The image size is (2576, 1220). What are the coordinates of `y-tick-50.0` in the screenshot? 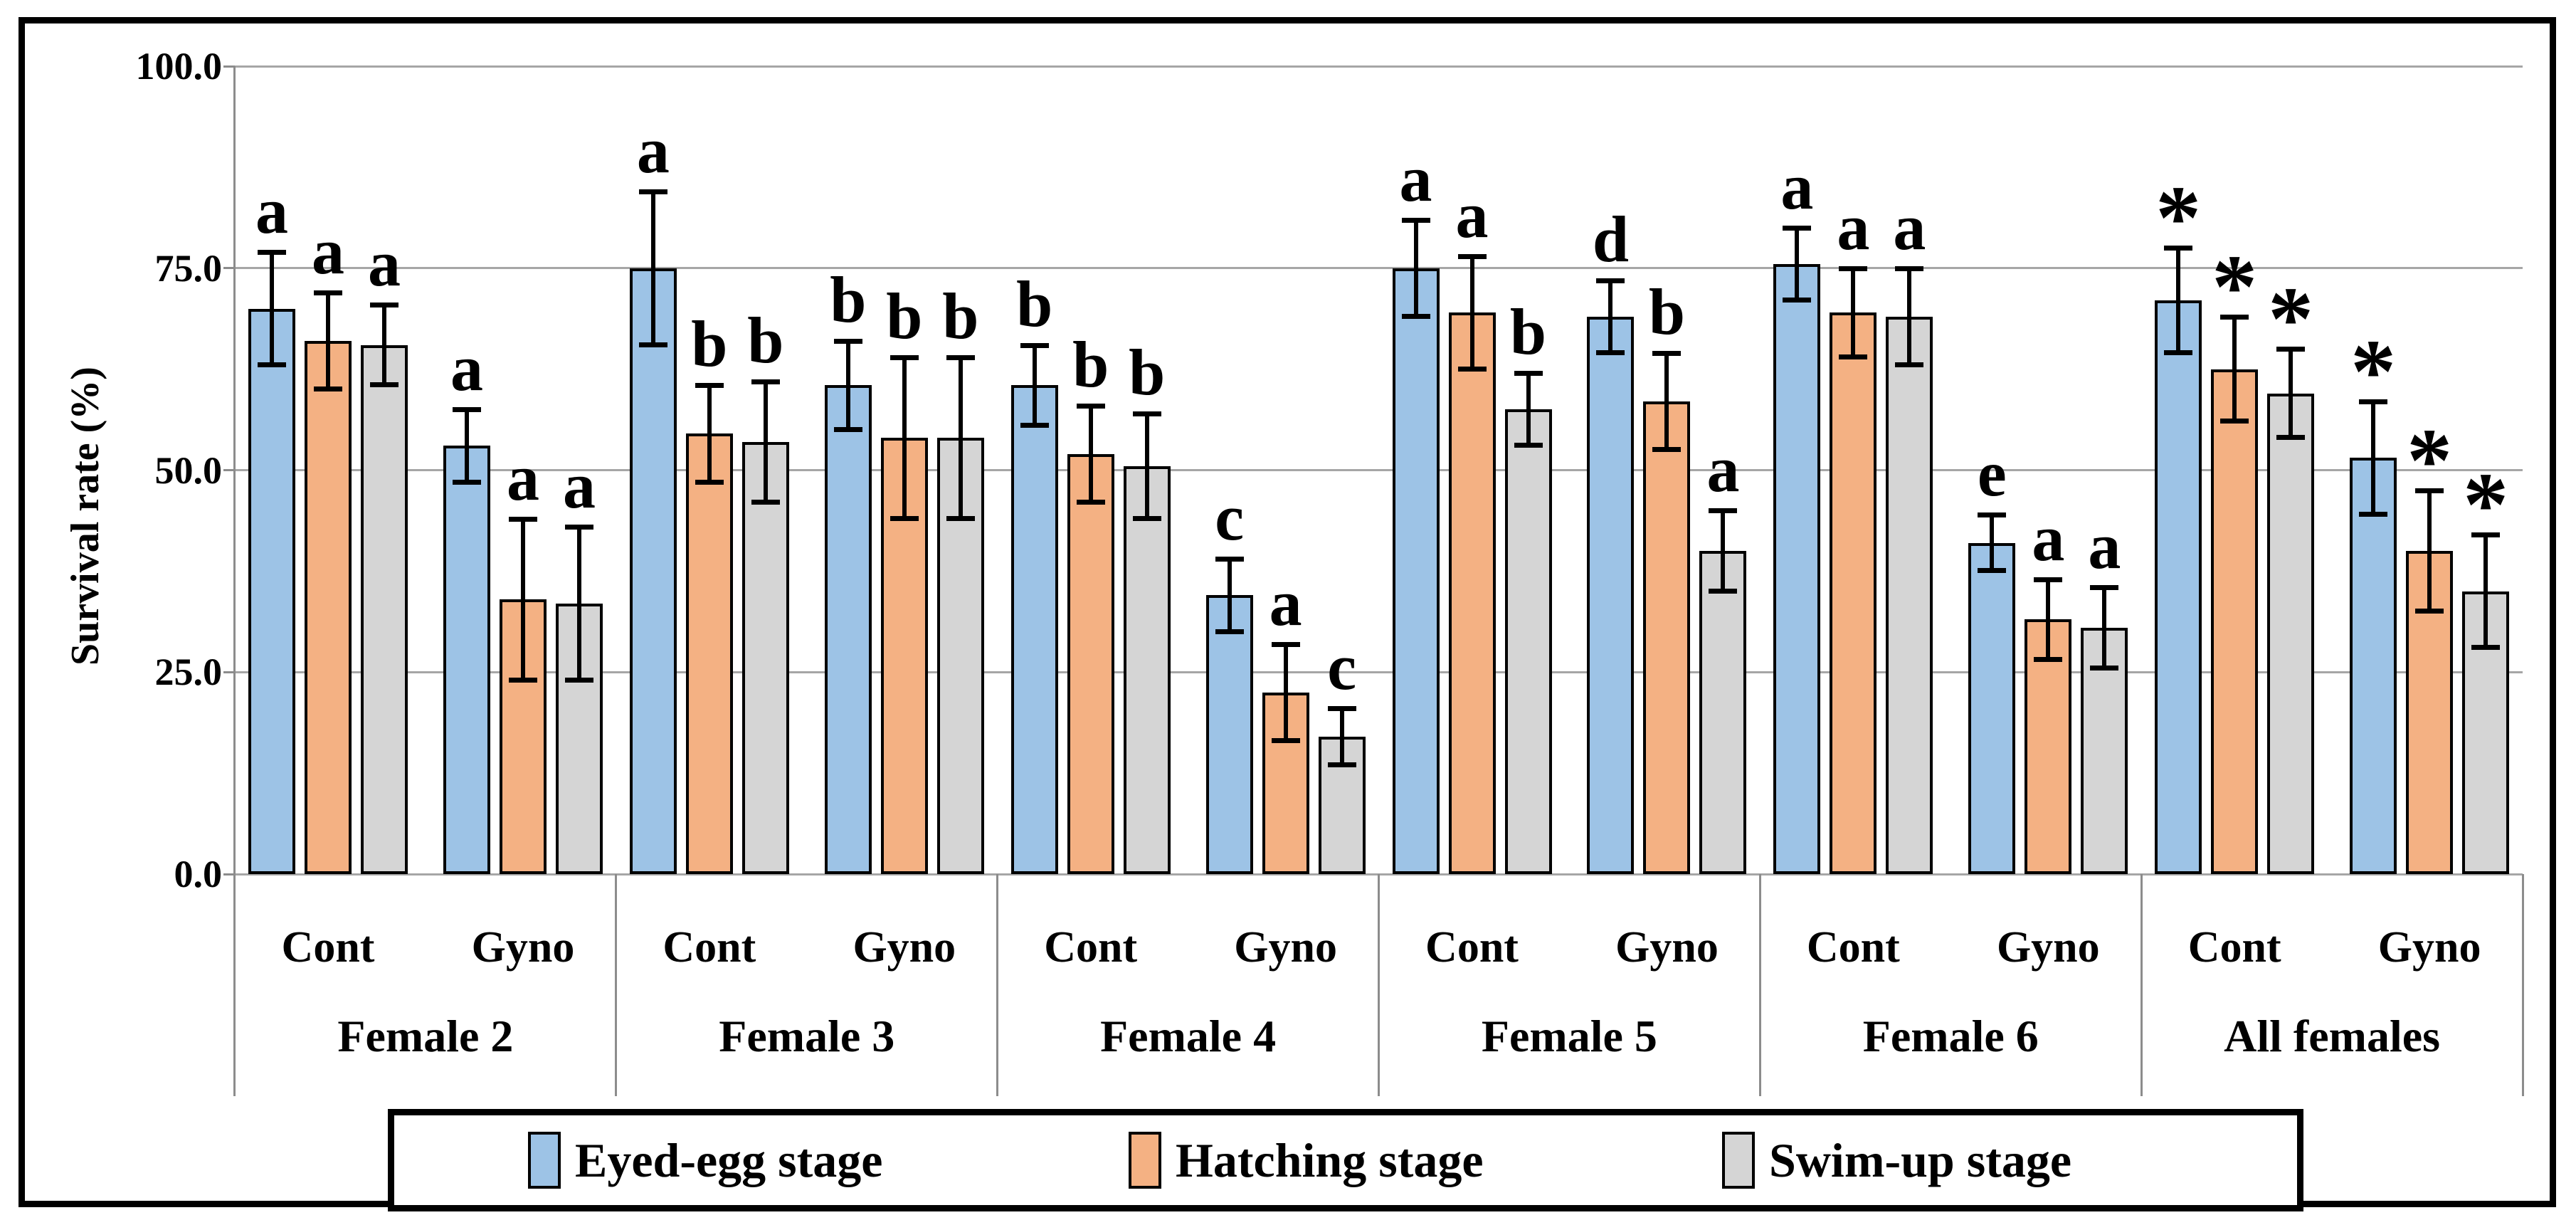 It's located at (229, 470).